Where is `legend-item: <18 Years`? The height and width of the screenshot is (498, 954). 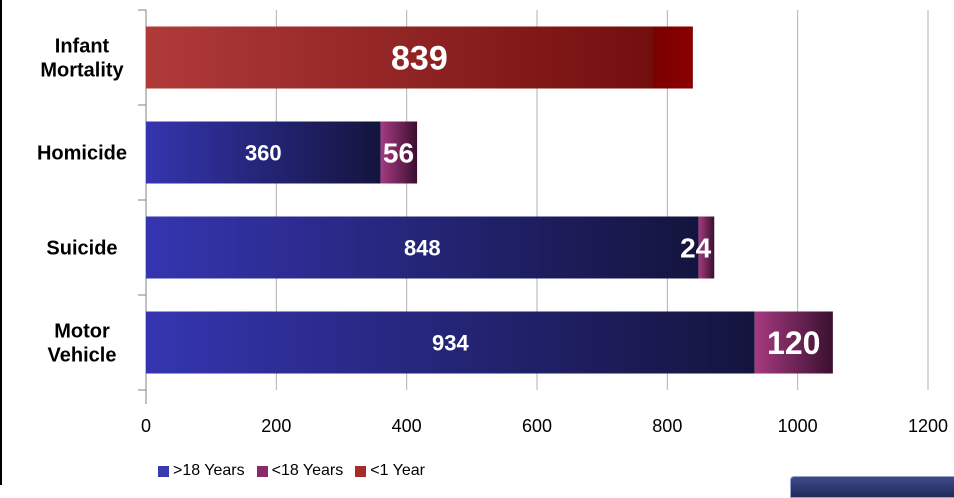
legend-item: <18 Years is located at coordinates (300, 471).